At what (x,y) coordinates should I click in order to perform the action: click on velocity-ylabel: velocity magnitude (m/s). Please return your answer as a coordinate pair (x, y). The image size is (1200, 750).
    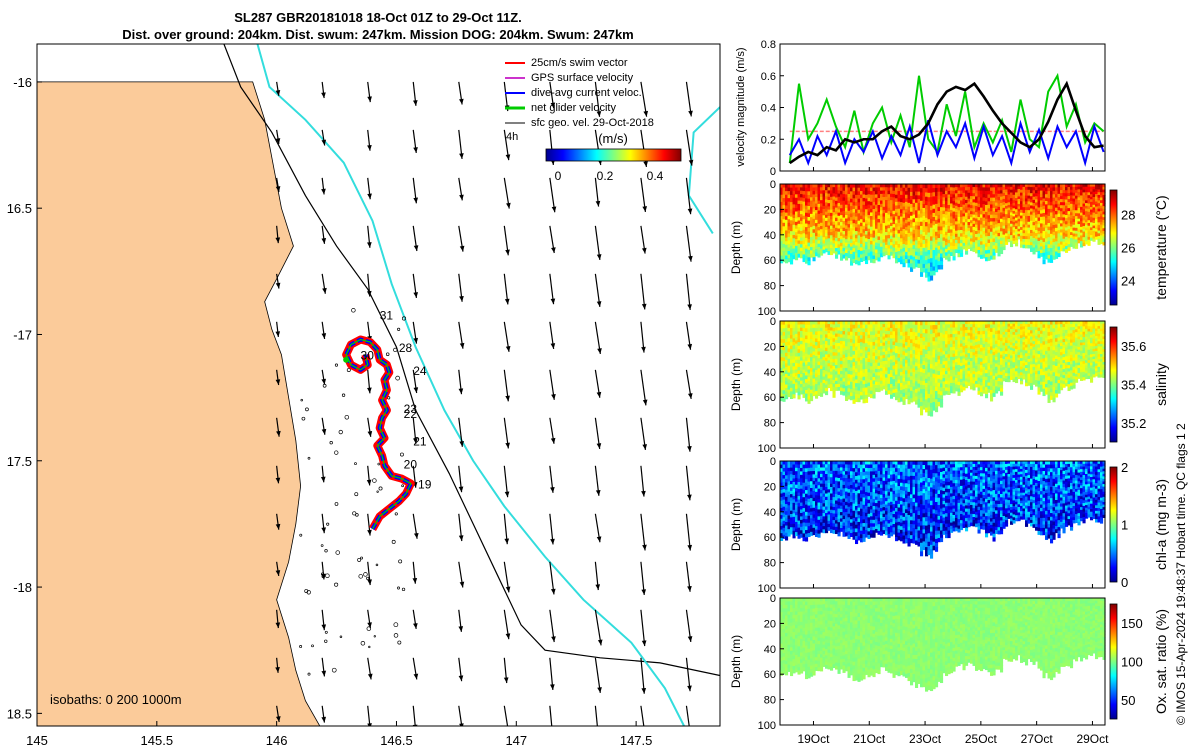
    Looking at the image, I should click on (741, 106).